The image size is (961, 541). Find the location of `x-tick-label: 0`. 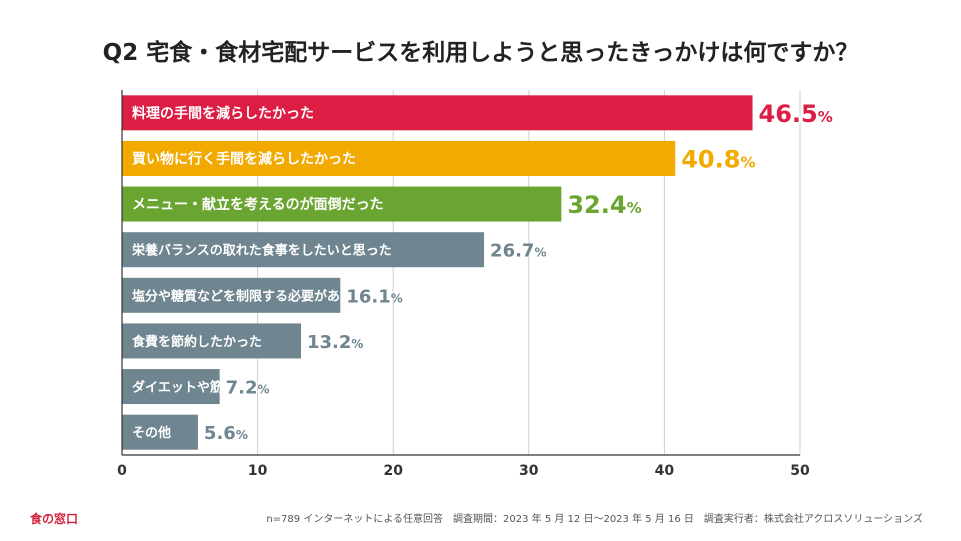

x-tick-label: 0 is located at coordinates (122, 471).